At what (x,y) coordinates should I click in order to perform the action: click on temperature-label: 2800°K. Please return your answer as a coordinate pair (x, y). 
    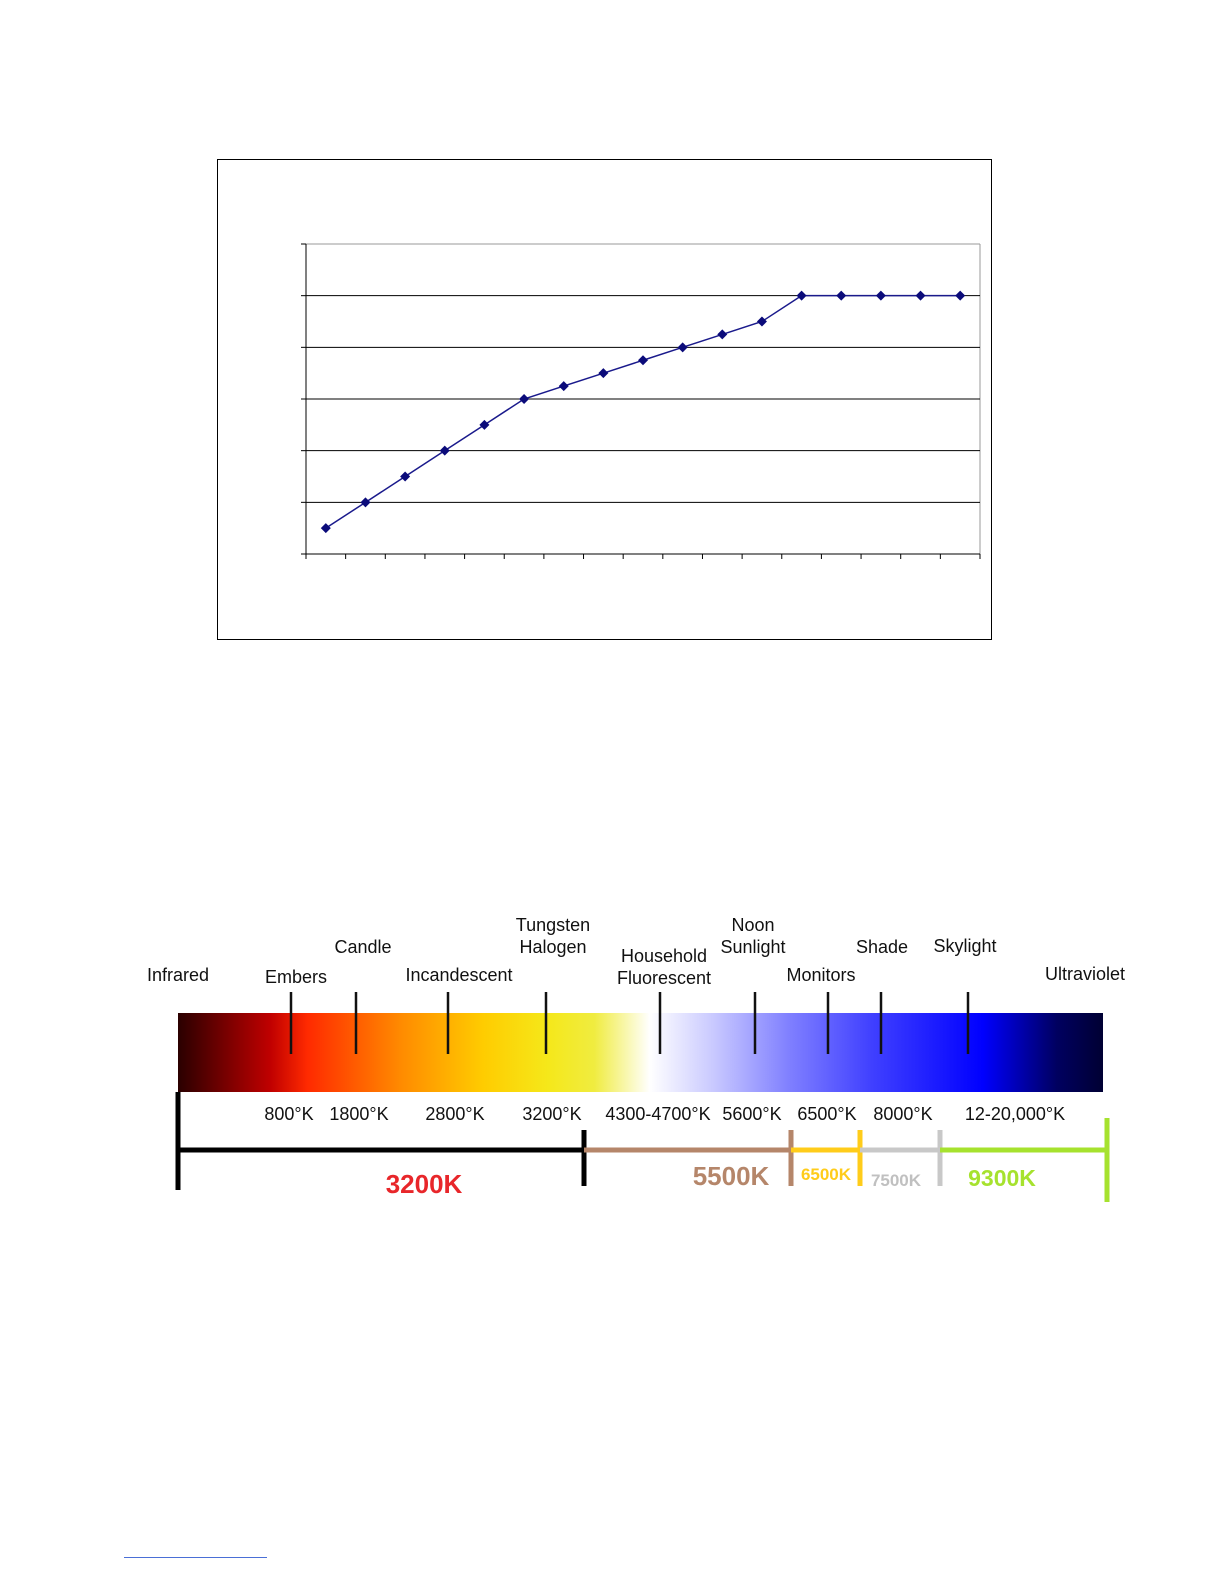
    Looking at the image, I should click on (454, 1114).